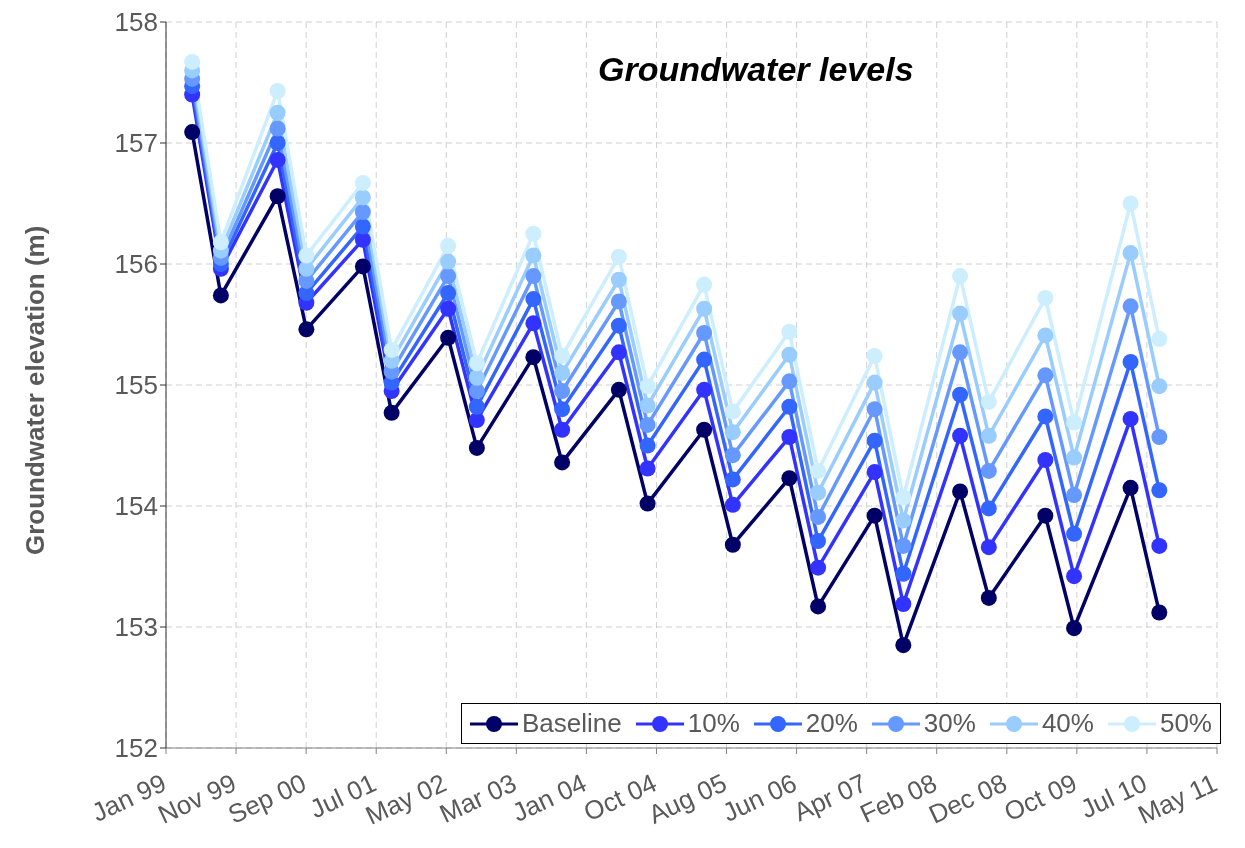  Describe the element at coordinates (713, 723) in the screenshot. I see `legend-label: 10%` at that location.